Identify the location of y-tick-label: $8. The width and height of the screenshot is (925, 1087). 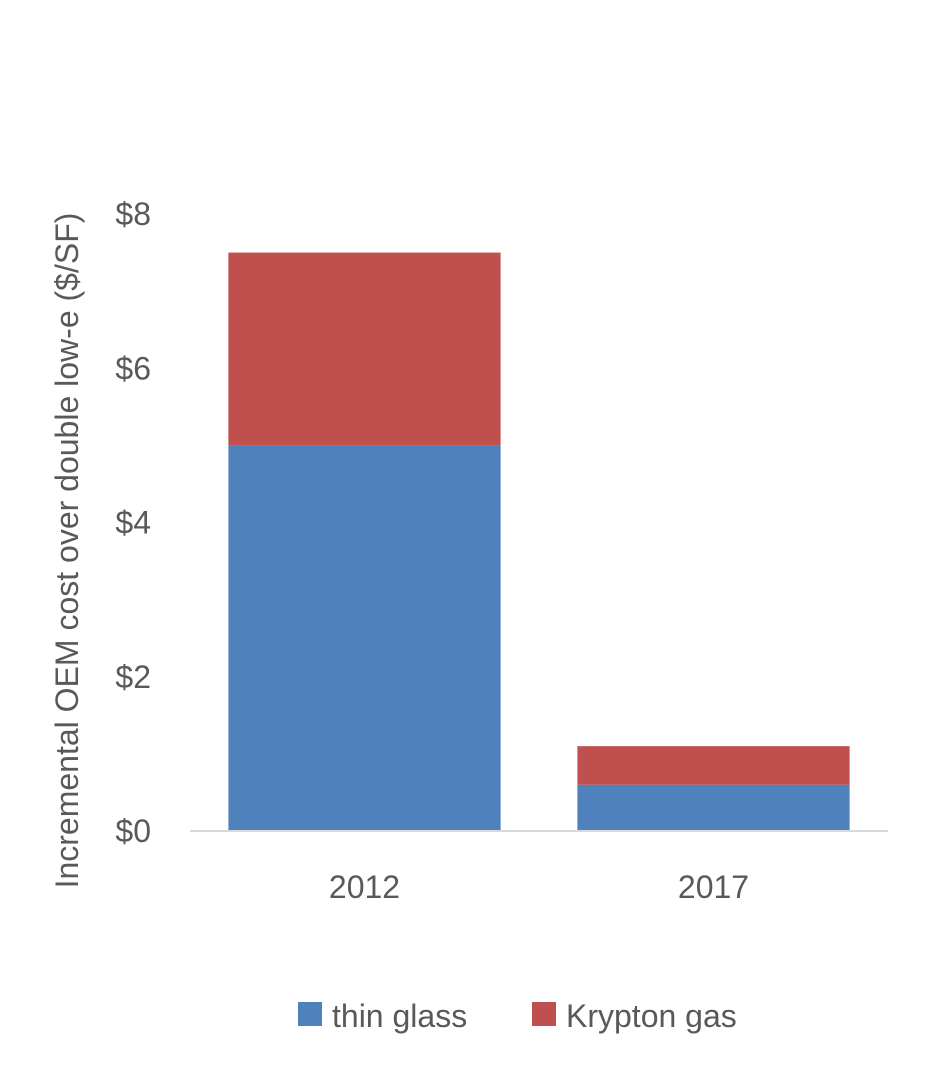
(133, 214).